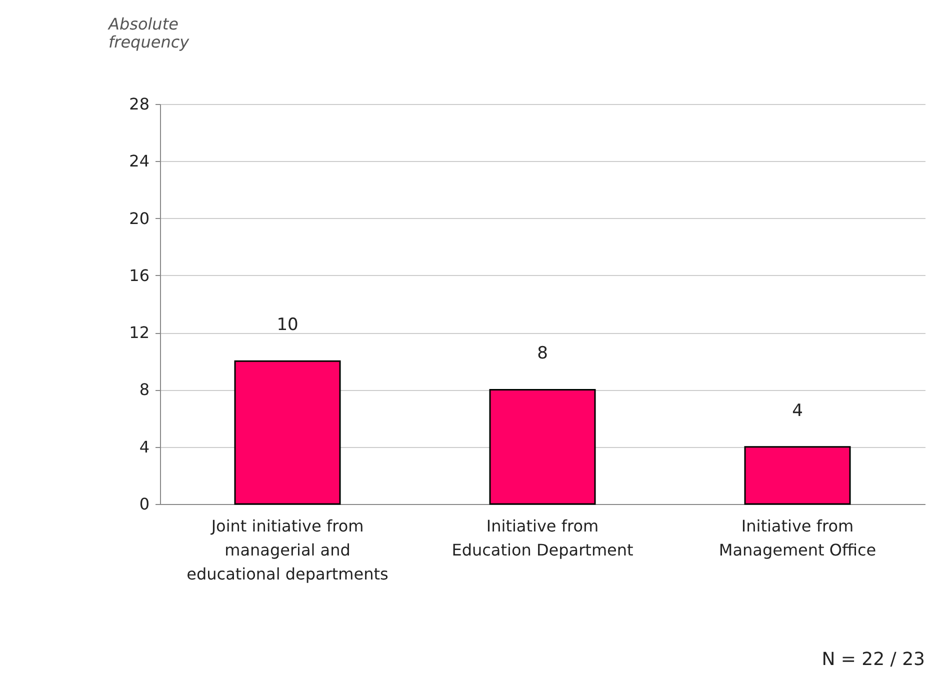 Image resolution: width=935 pixels, height=675 pixels. What do you see at coordinates (542, 354) in the screenshot?
I see `data-label: 8` at bounding box center [542, 354].